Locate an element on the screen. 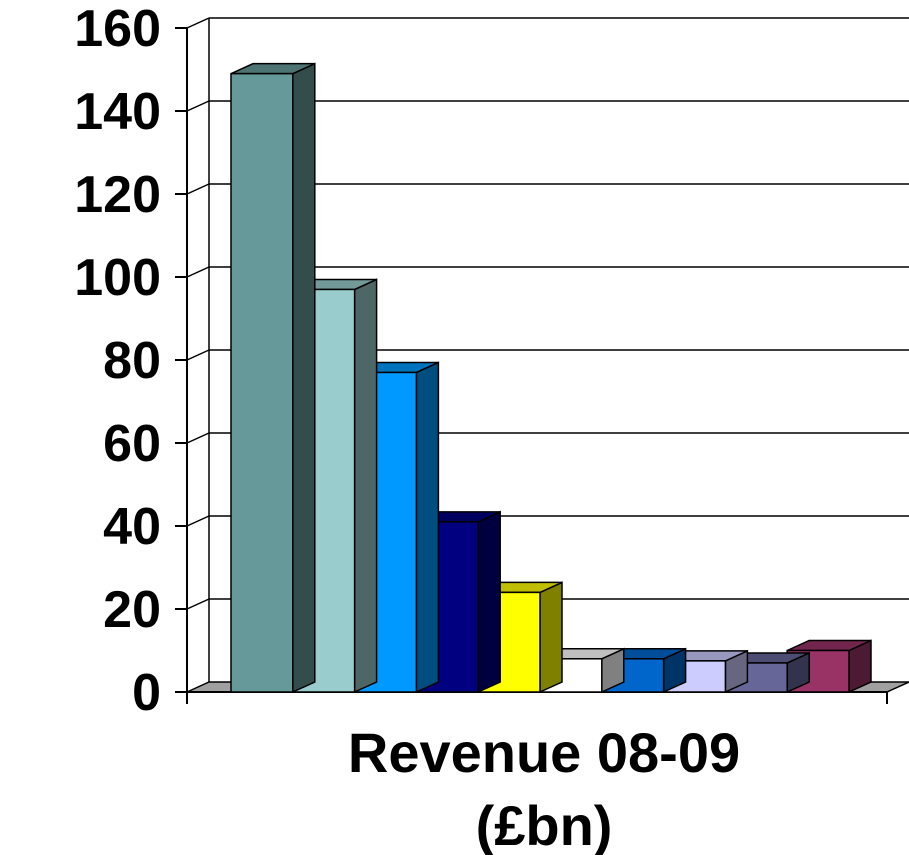  y-tick-label: 100 is located at coordinates (117, 278).